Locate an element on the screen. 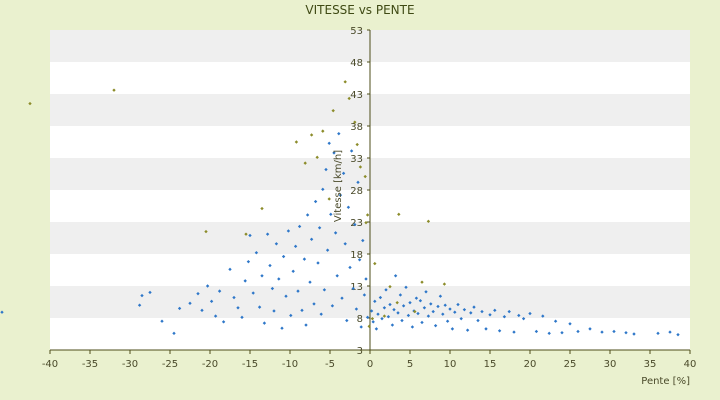  x-tick-label: 10 is located at coordinates (450, 364).